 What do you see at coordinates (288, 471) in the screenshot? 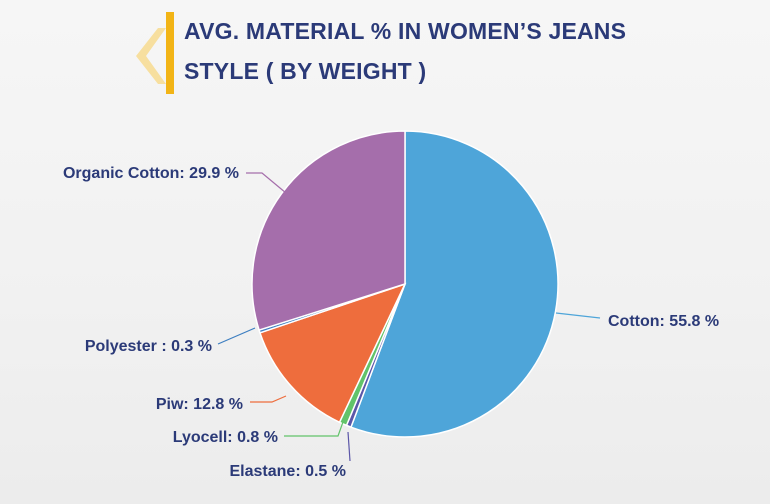
I see `data-label-elastane: Elastane: 0.5 %` at bounding box center [288, 471].